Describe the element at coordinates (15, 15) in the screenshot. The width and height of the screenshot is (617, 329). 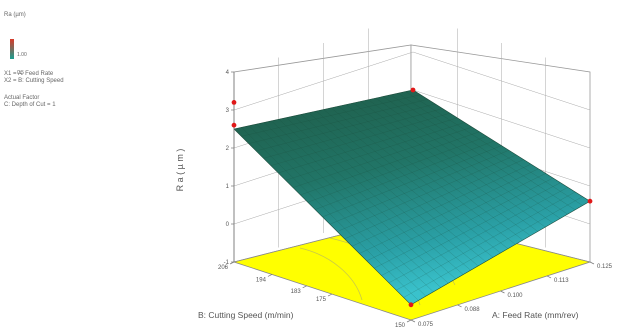
I see `legend-title: Ra (µm)` at that location.